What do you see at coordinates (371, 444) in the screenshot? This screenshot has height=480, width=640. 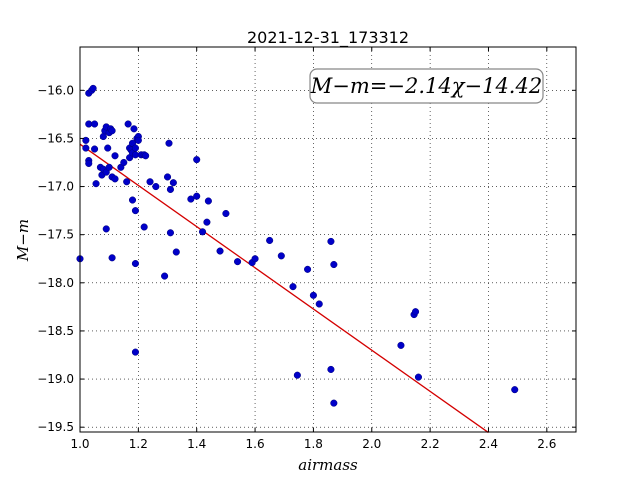 I see `x-tick-label: 2.0` at bounding box center [371, 444].